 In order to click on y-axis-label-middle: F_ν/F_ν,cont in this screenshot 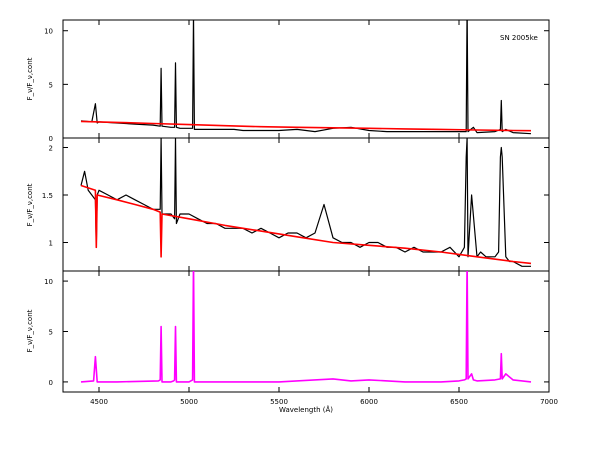, I will do `click(30, 204)`.